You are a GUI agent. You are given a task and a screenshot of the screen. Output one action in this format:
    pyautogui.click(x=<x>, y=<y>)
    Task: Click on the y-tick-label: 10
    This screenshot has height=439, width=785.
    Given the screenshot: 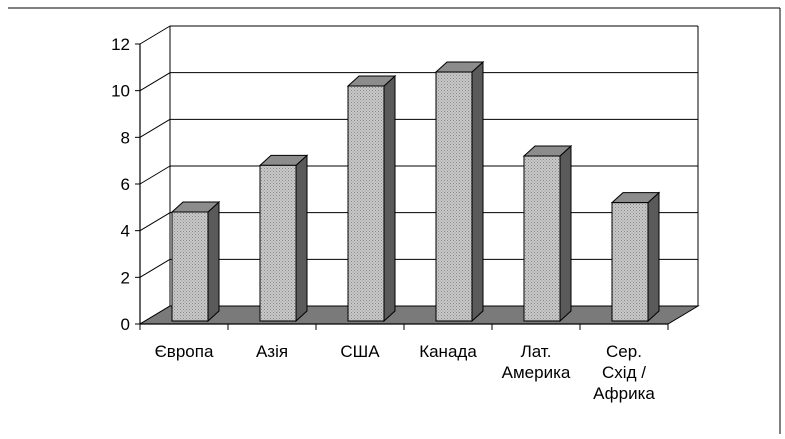 What is the action you would take?
    pyautogui.click(x=120, y=91)
    